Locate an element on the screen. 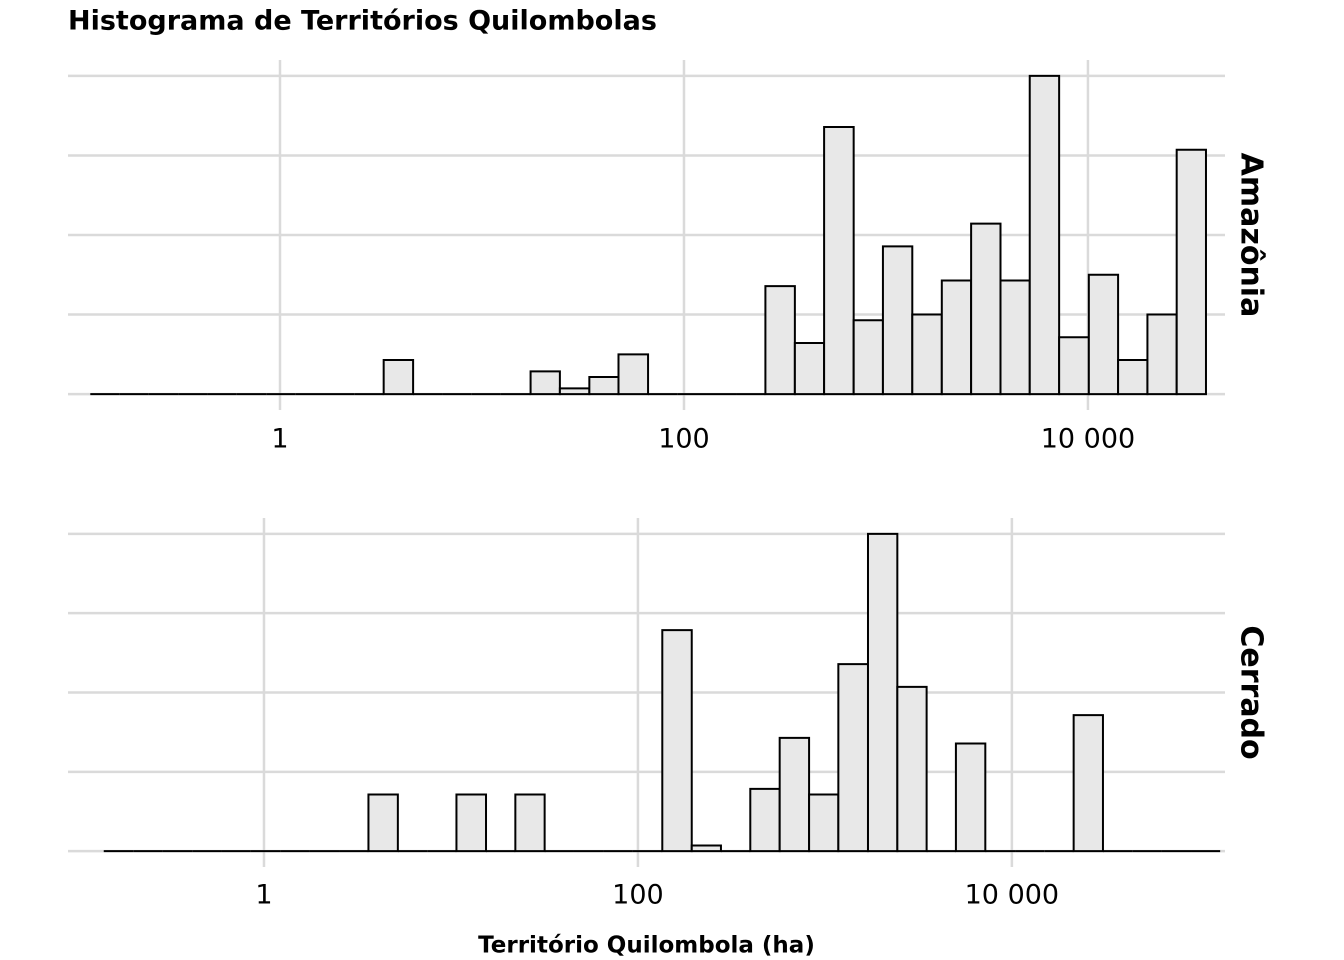 The width and height of the screenshot is (1344, 960). chart-title: Histograma de Territórios Quilombolas is located at coordinates (362, 21).